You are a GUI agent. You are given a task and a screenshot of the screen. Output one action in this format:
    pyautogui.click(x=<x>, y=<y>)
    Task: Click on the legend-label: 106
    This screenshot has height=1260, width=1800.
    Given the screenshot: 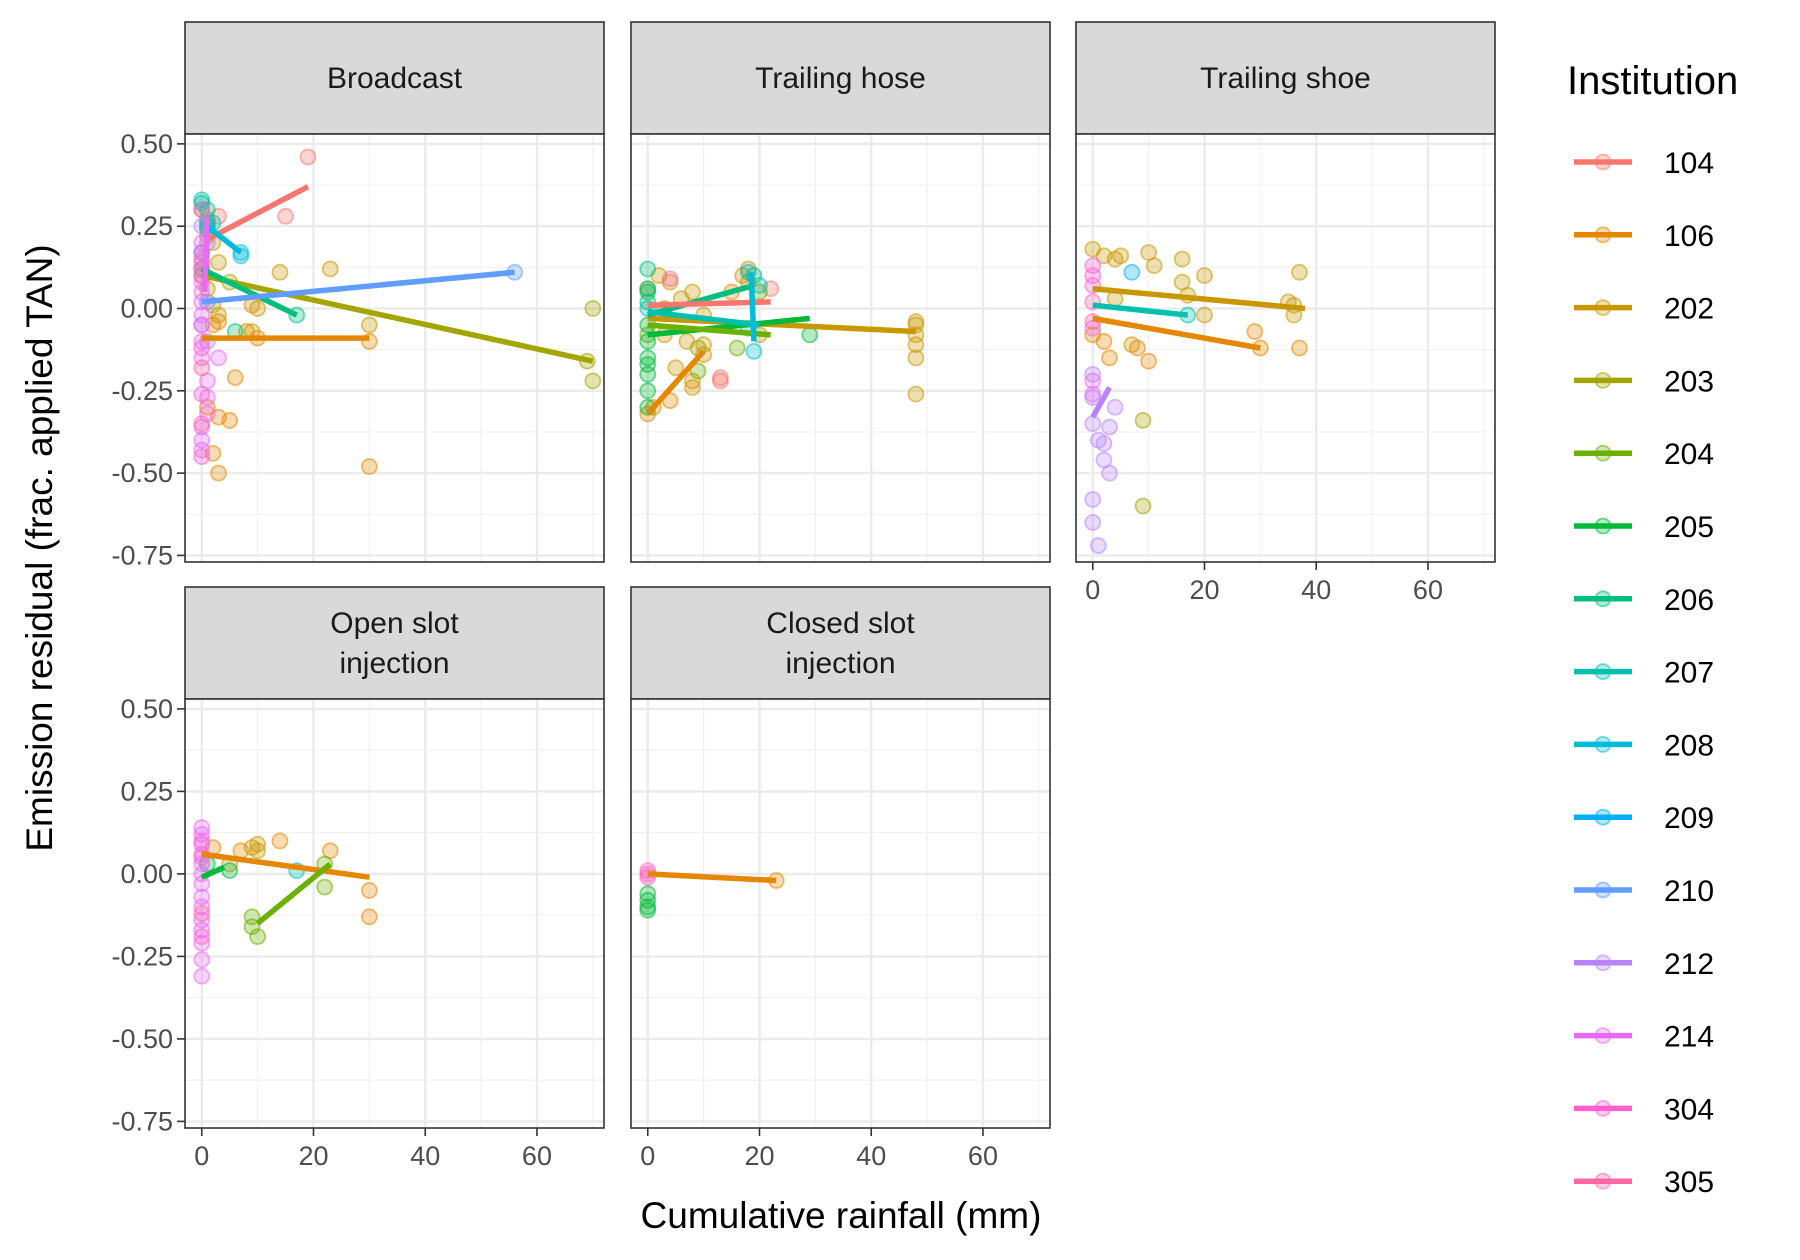 What is the action you would take?
    pyautogui.click(x=1689, y=236)
    